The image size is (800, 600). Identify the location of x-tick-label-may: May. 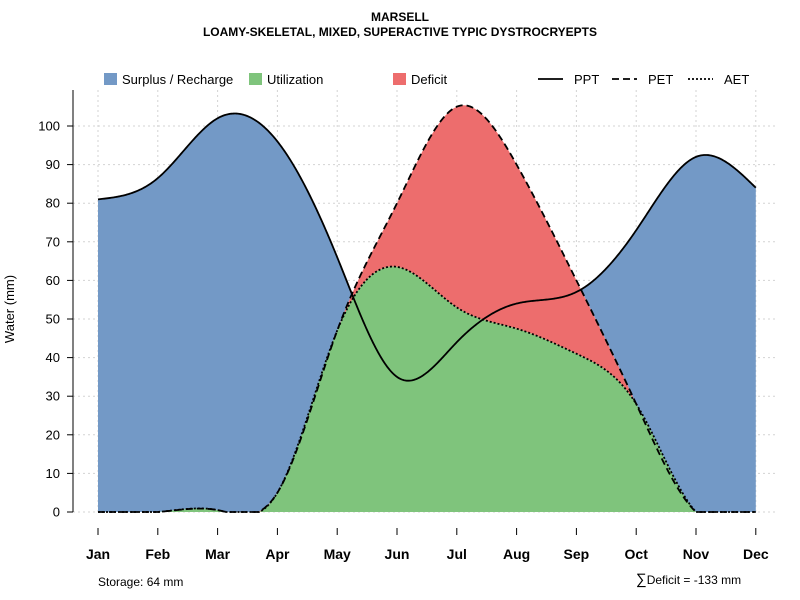
(337, 554).